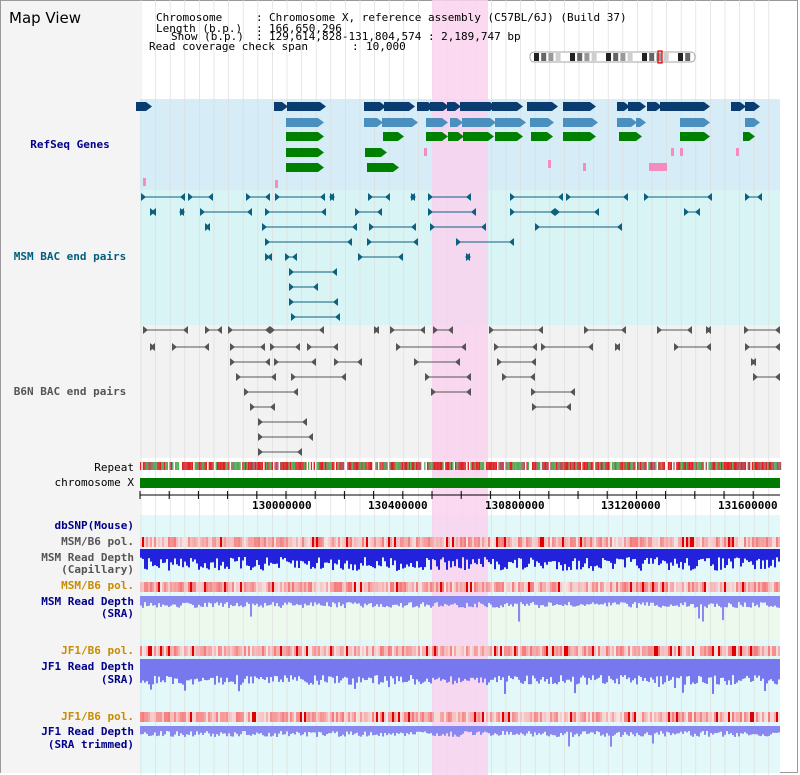 This screenshot has width=800, height=775. Describe the element at coordinates (97, 541) in the screenshot. I see `track-label-msm-b6-pol-1: MSM/B6 pol.` at that location.